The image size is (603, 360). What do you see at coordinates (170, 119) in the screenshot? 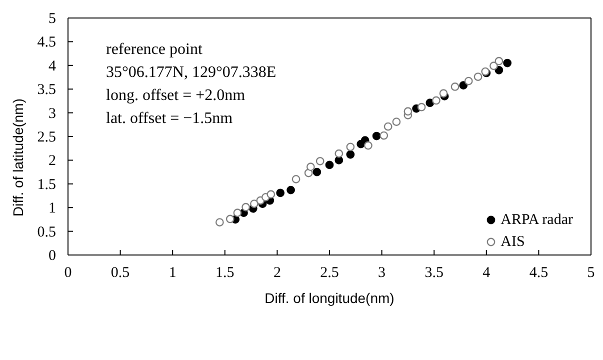
I see `annotation: lat. offset = −1.5nm` at bounding box center [170, 119].